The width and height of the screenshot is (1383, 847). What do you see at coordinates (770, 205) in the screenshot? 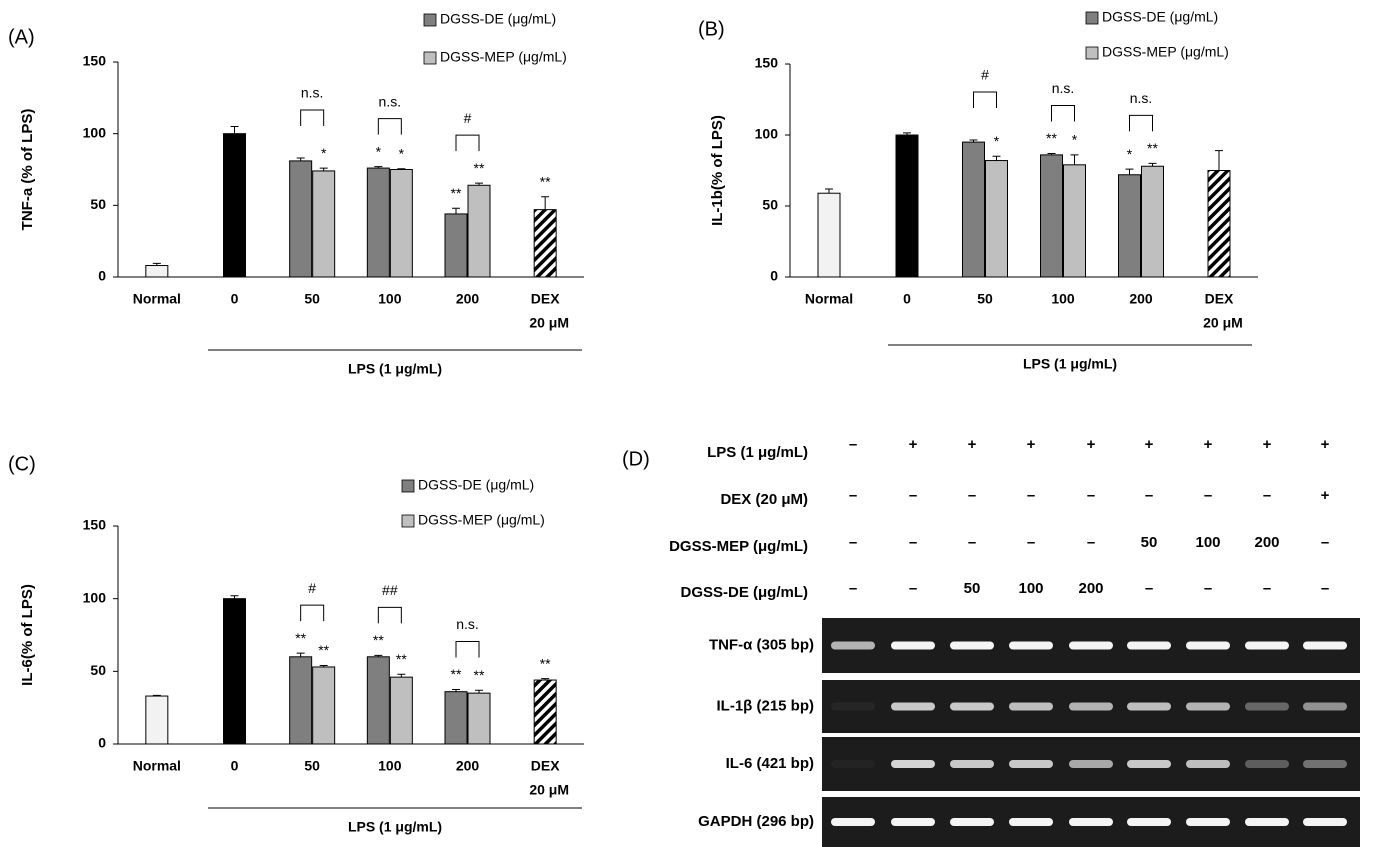
I see `y-tick-label: 50` at bounding box center [770, 205].